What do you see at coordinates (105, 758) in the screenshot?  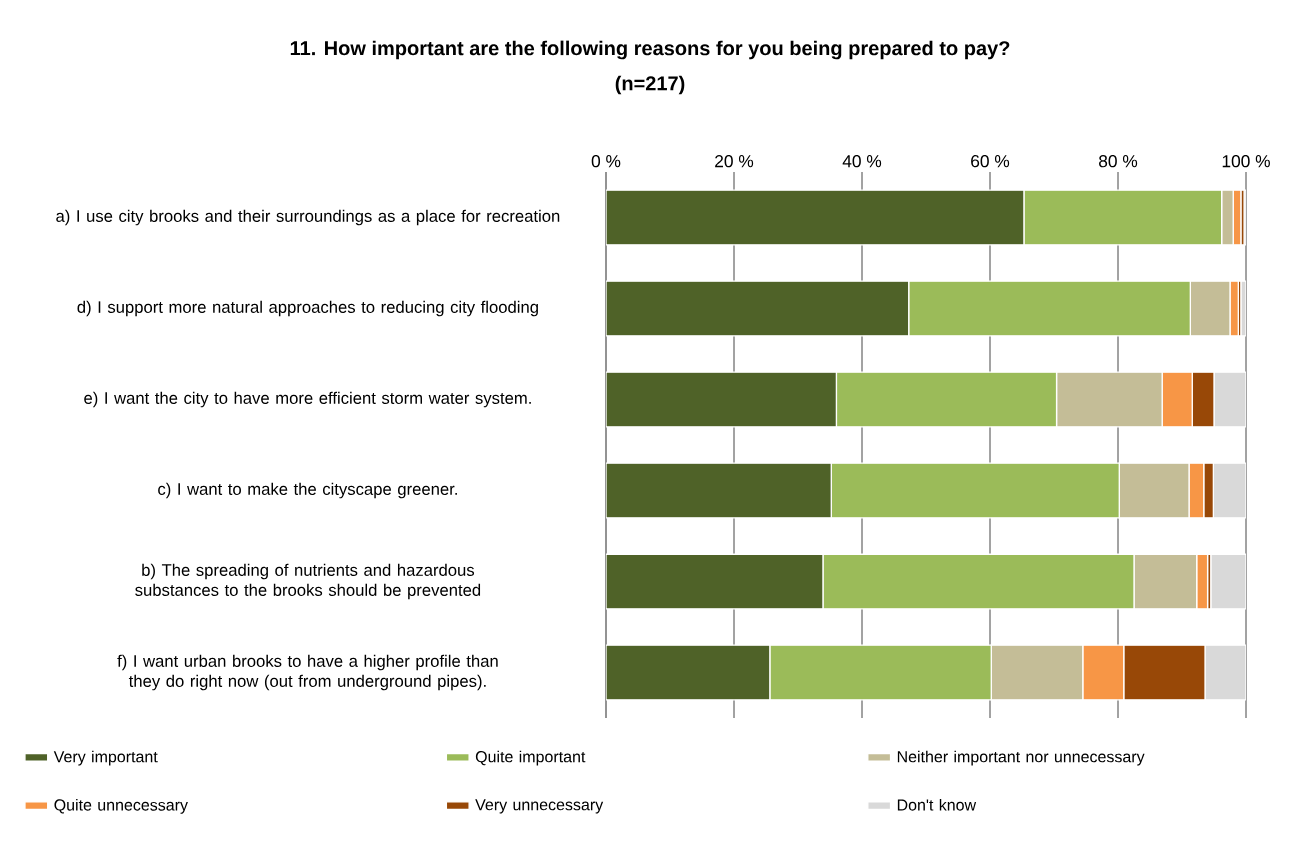 I see `legend-label: Very important` at bounding box center [105, 758].